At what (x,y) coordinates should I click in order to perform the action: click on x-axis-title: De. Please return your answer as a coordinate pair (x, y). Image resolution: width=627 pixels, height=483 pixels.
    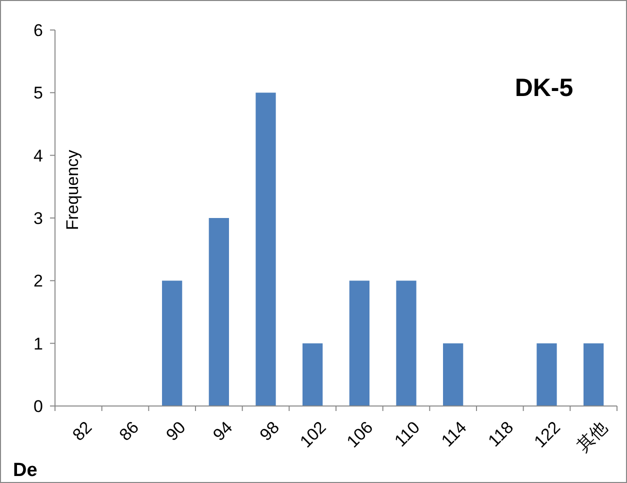
    Looking at the image, I should click on (25, 470).